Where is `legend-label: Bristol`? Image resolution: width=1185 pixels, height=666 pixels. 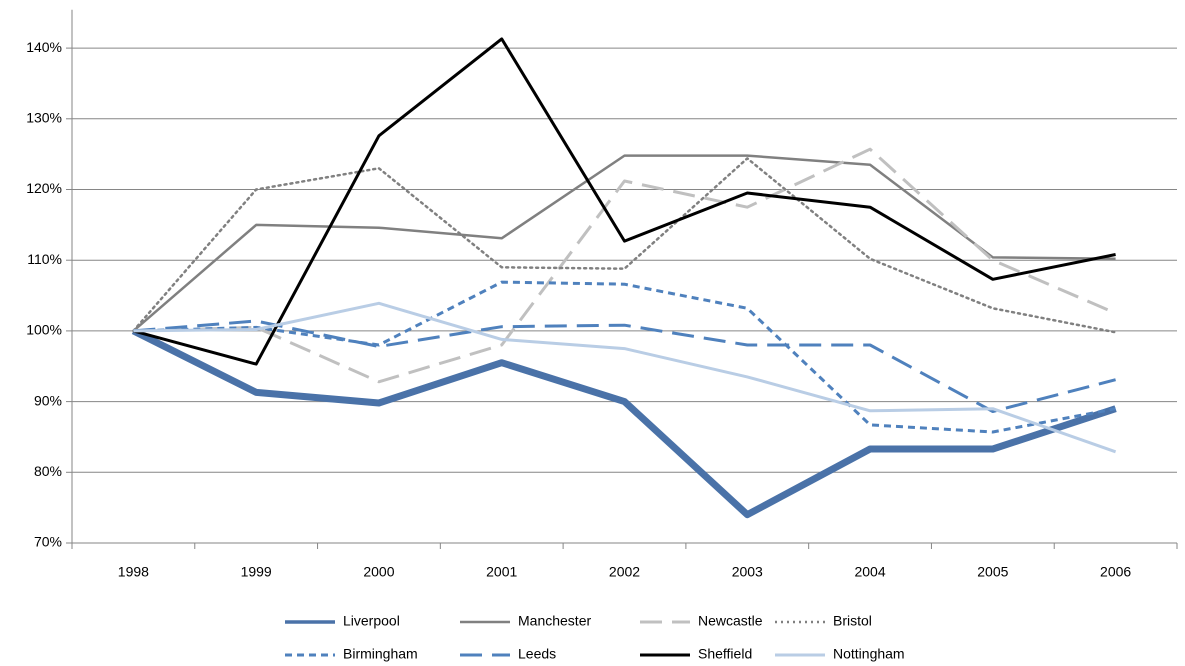 legend-label: Bristol is located at coordinates (852, 621).